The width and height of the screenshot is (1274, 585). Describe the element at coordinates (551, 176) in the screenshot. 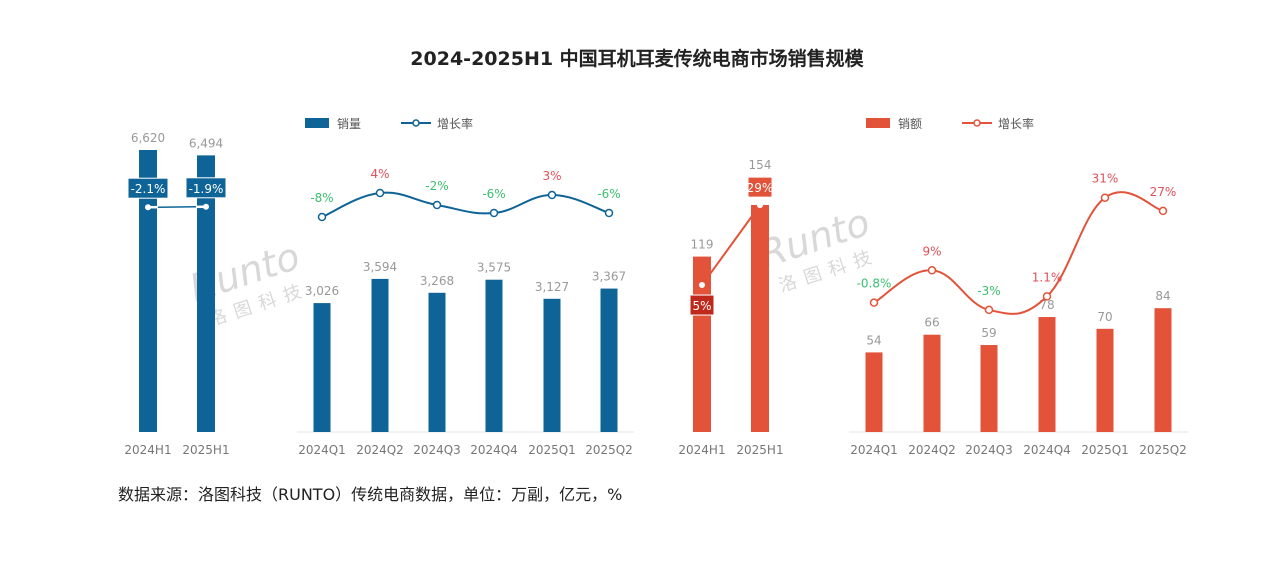

I see `growth-label: 3%` at that location.